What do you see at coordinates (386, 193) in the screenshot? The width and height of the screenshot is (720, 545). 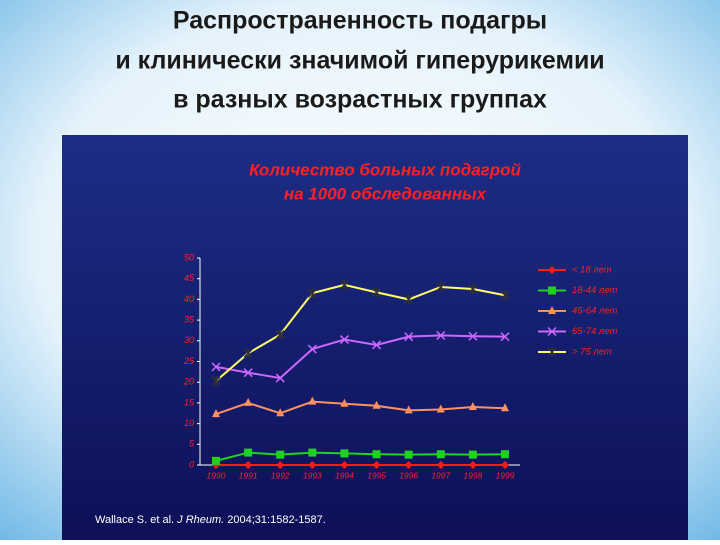 I see `chart-title: на 1000 обследованных` at bounding box center [386, 193].